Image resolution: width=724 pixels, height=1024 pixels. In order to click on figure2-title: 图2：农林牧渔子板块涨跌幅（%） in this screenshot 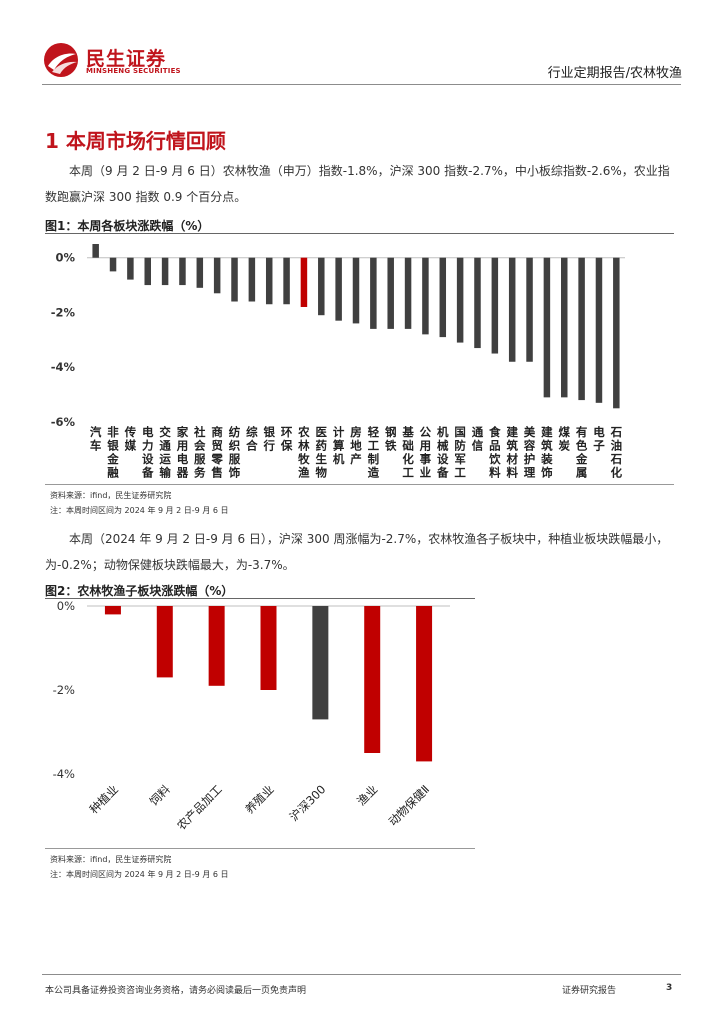, I will do `click(139, 591)`.